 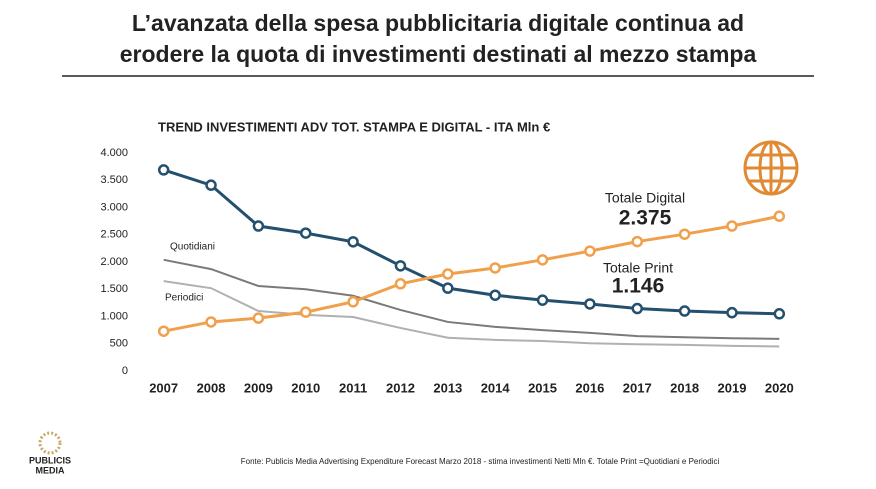 I want to click on logo-text: MEDIA, so click(x=51, y=470).